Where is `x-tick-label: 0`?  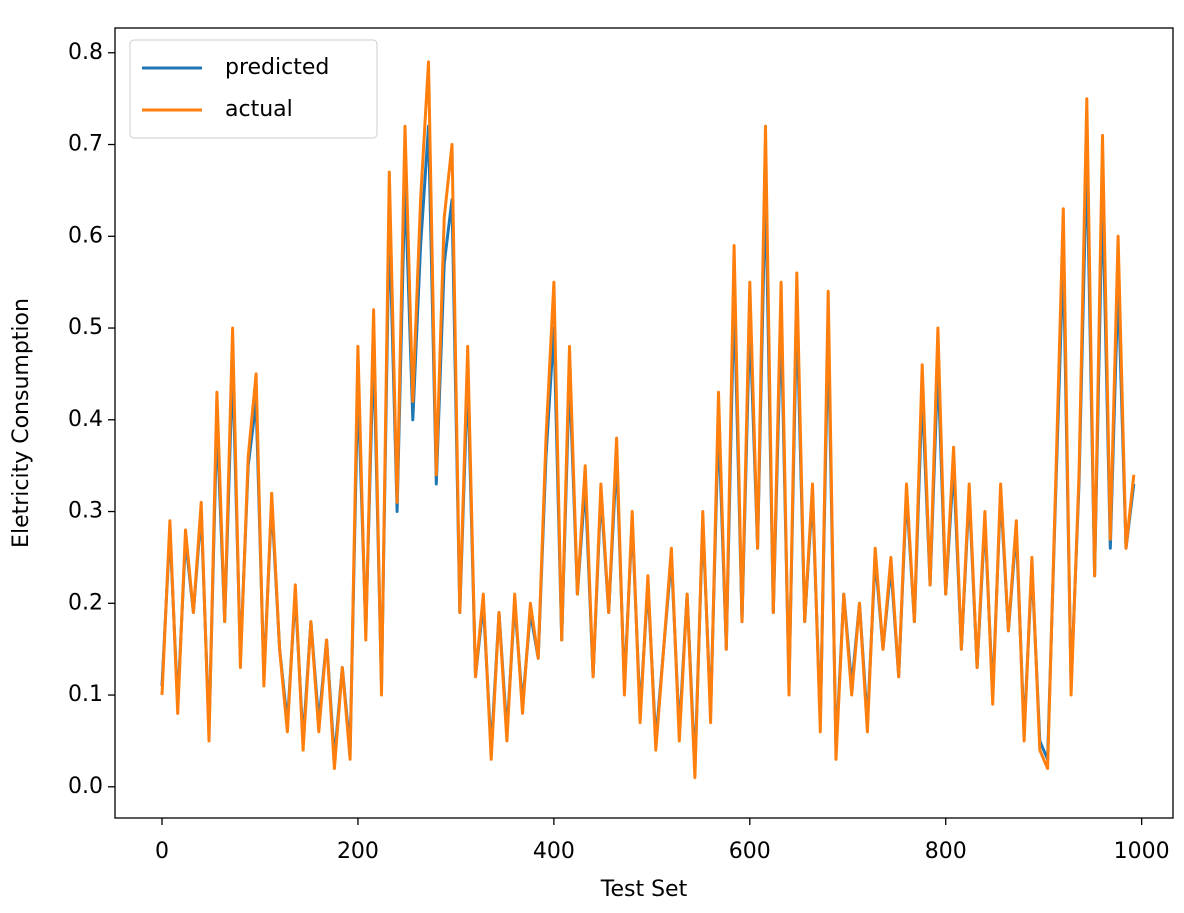 x-tick-label: 0 is located at coordinates (162, 851).